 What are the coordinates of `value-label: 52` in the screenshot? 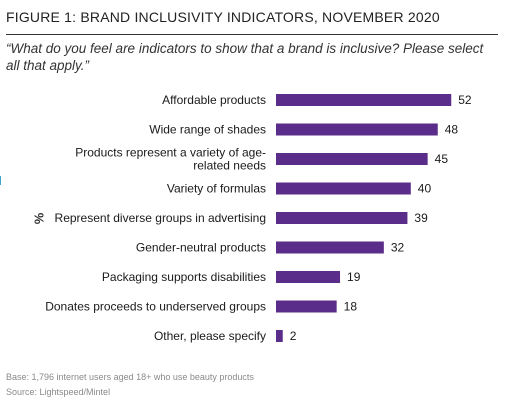 It's located at (465, 100).